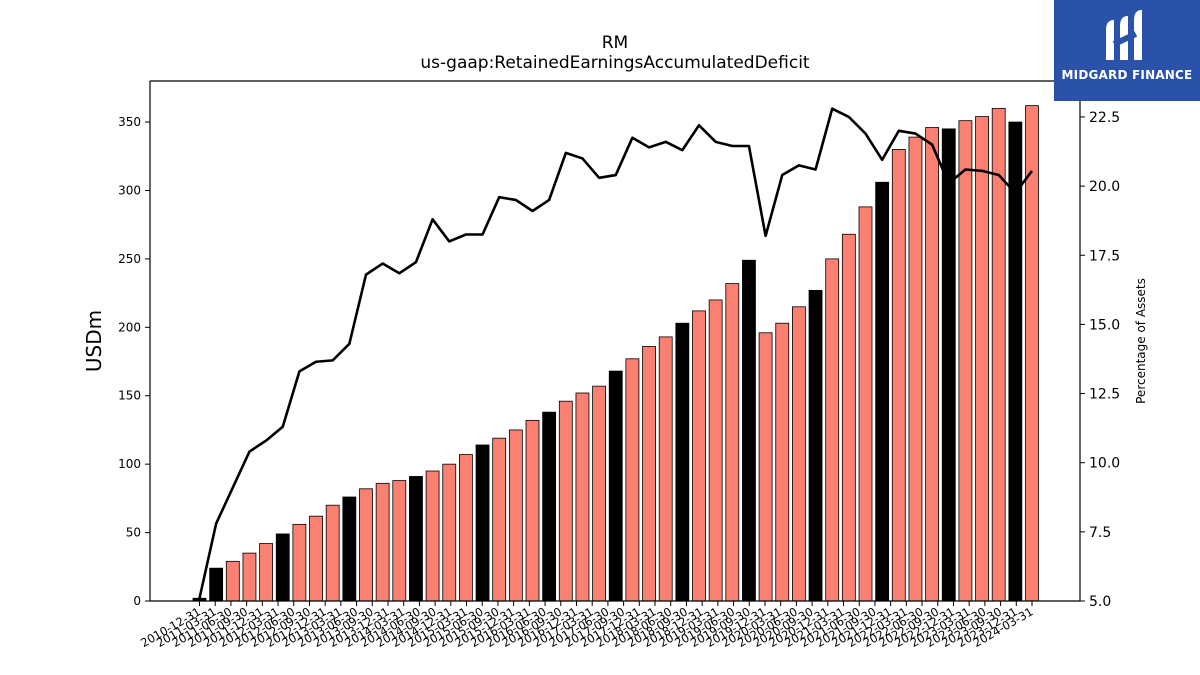 Image resolution: width=1200 pixels, height=675 pixels. What do you see at coordinates (1141, 341) in the screenshot?
I see `y2-axis-label: Percentage of Assets` at bounding box center [1141, 341].